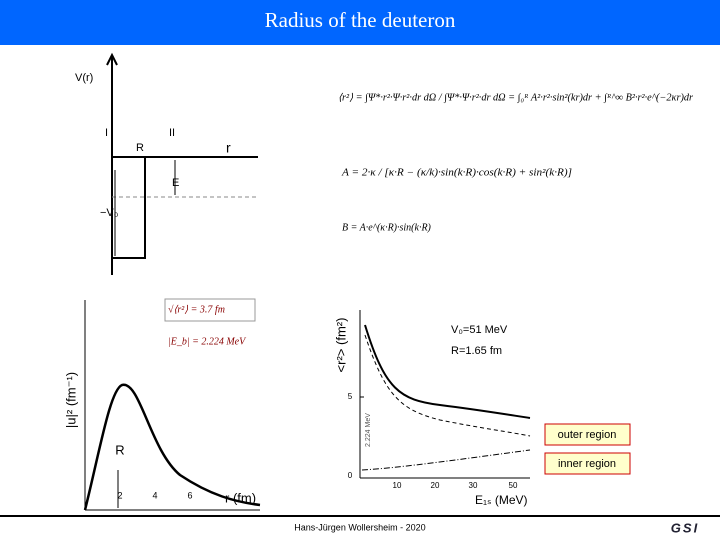 This screenshot has width=720, height=540. Describe the element at coordinates (435, 485) in the screenshot. I see `x-tick-label: 20` at that location.